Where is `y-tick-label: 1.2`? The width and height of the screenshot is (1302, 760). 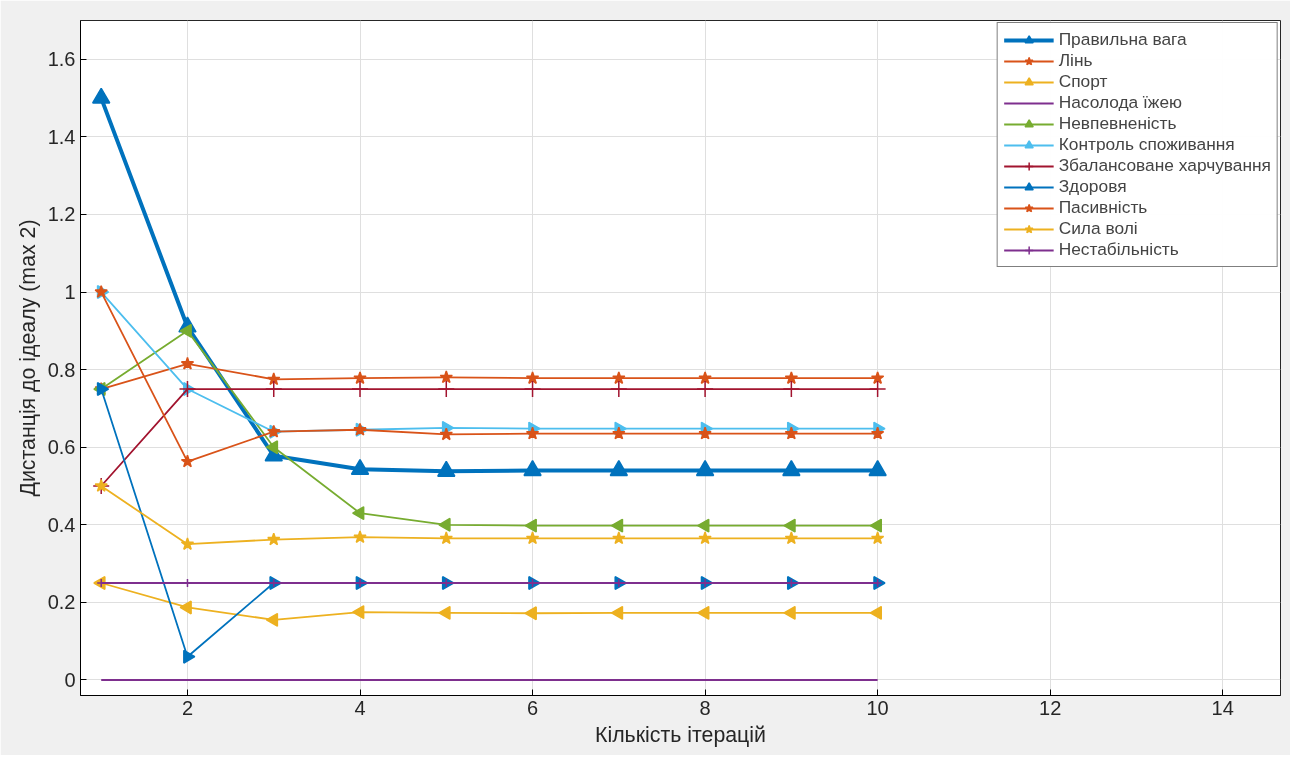 y-tick-label: 1.2 is located at coordinates (61, 214).